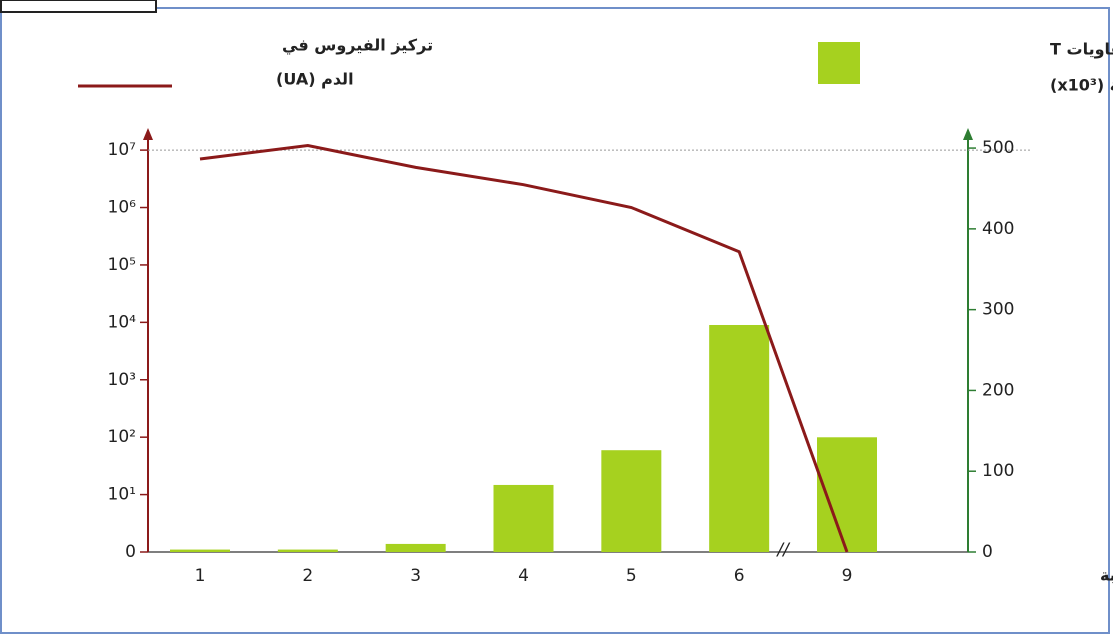  What do you see at coordinates (78, 6) in the screenshot?
I see `corner-box` at bounding box center [78, 6].